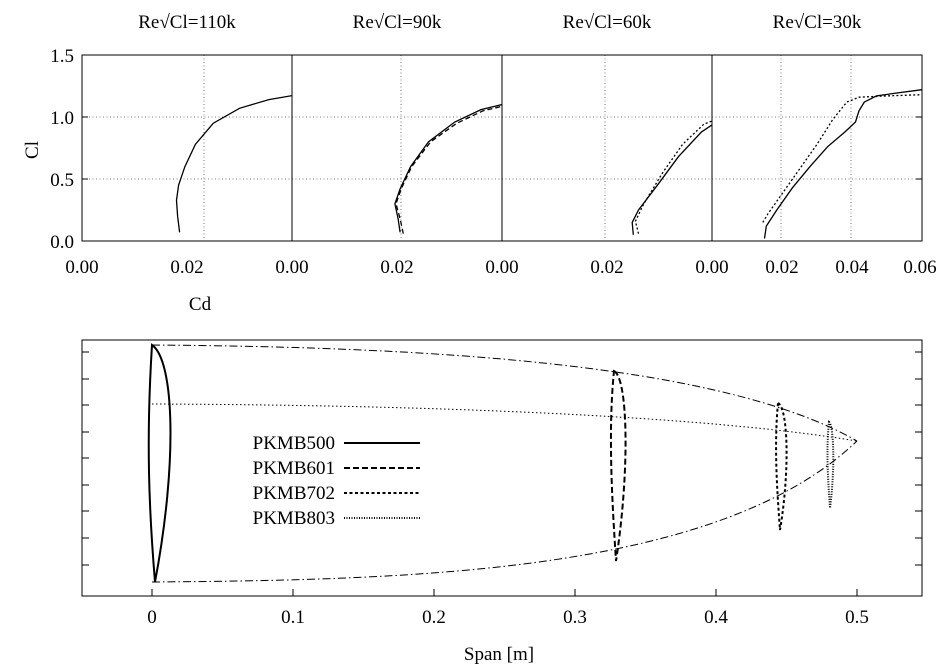 The height and width of the screenshot is (670, 945). I want to click on x-tick-label: 0, so click(152, 617).